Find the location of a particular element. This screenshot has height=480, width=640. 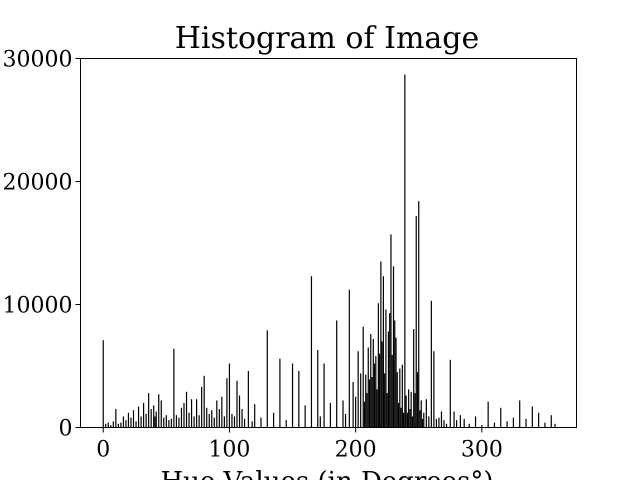

x-tick-label: 300 is located at coordinates (482, 450).